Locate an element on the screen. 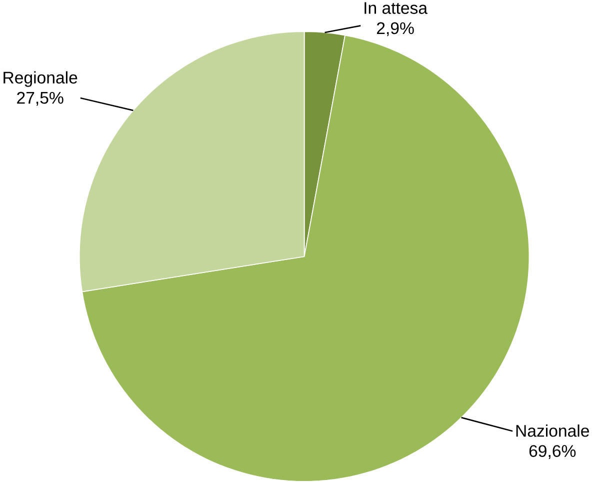 The width and height of the screenshot is (592, 482). slice-label: Nazionale is located at coordinates (552, 430).